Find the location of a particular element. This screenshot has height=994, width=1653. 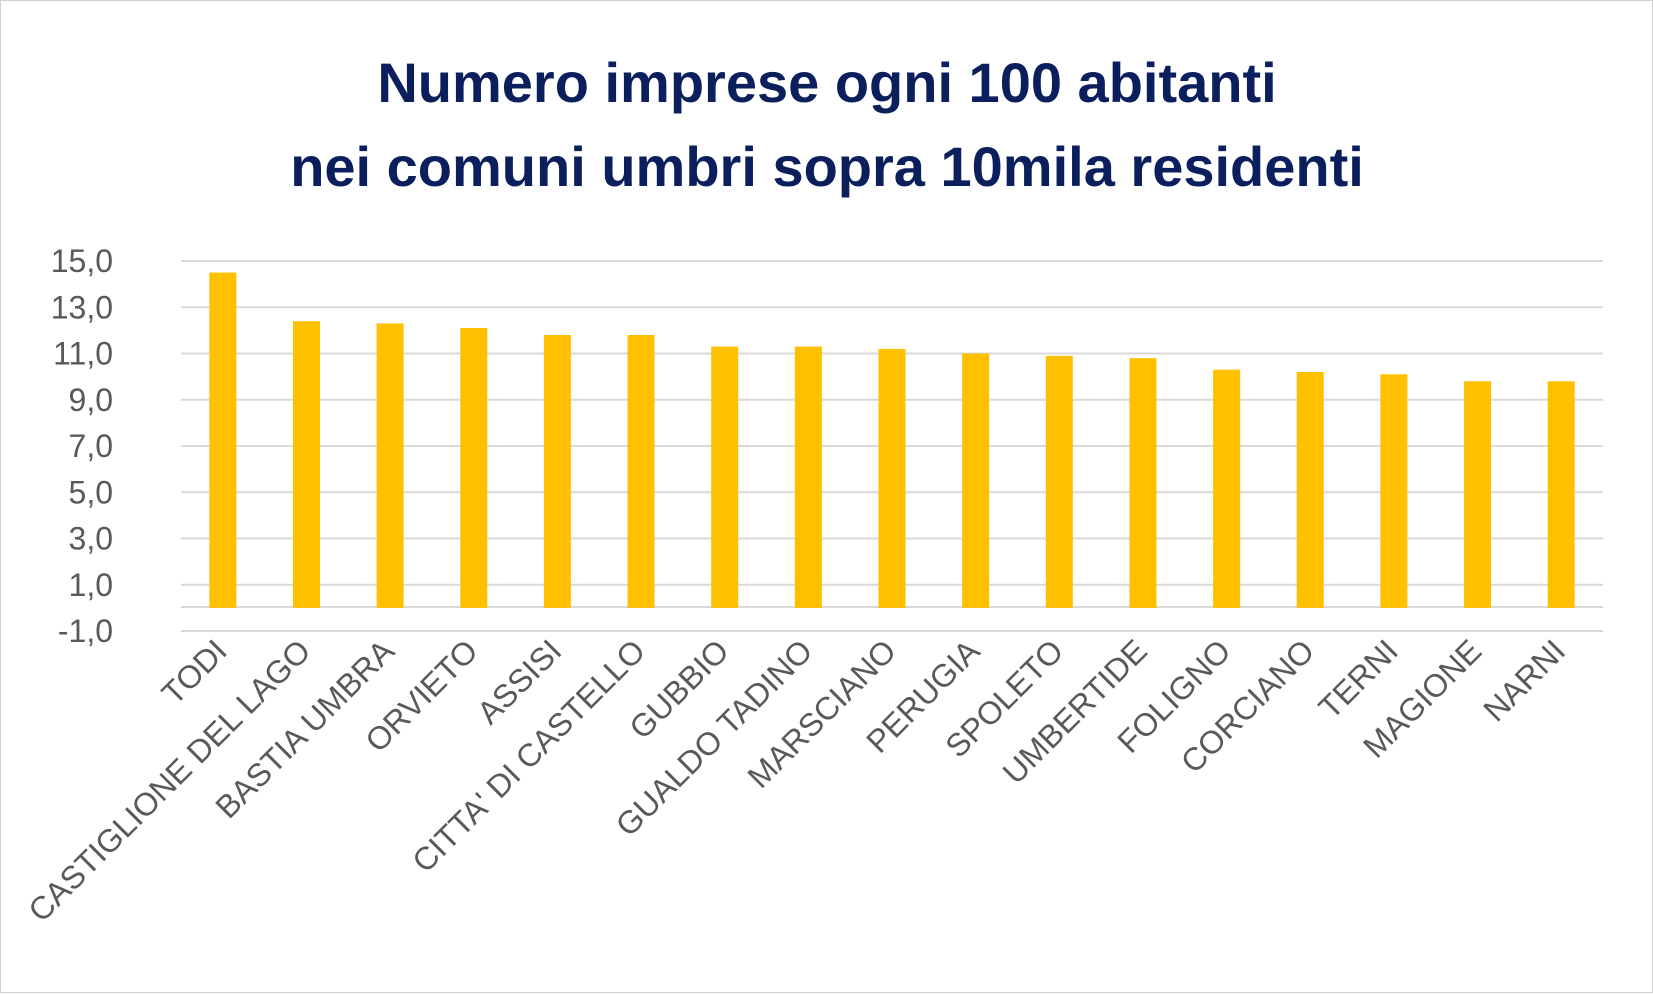

y-tick-label: -1,0 is located at coordinates (85, 631).